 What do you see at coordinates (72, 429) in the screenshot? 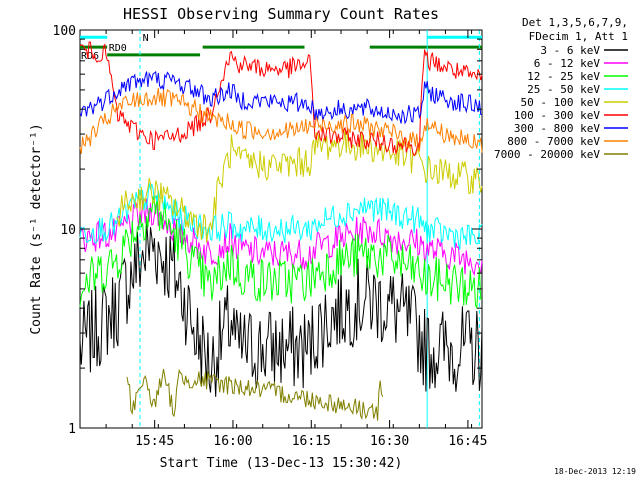
I see `y-tick-label: 1` at bounding box center [72, 429].